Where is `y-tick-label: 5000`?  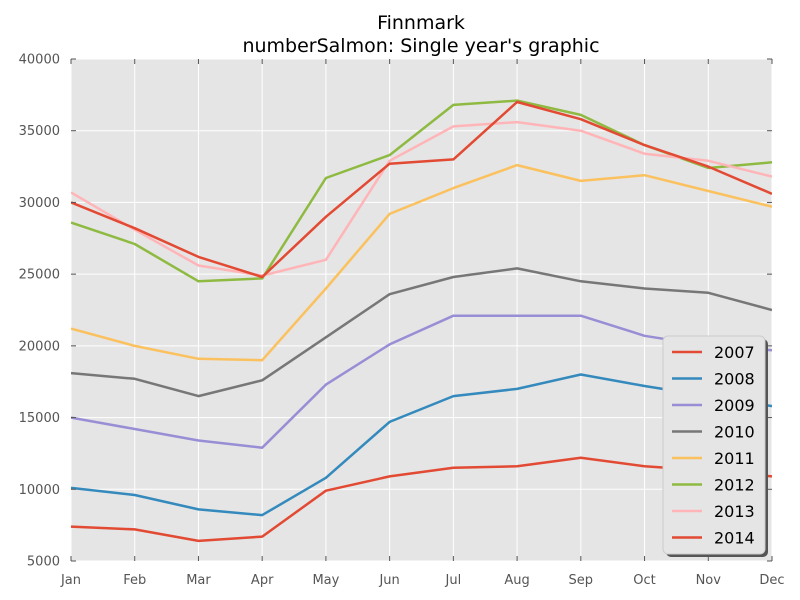
y-tick-label: 5000 is located at coordinates (43, 562).